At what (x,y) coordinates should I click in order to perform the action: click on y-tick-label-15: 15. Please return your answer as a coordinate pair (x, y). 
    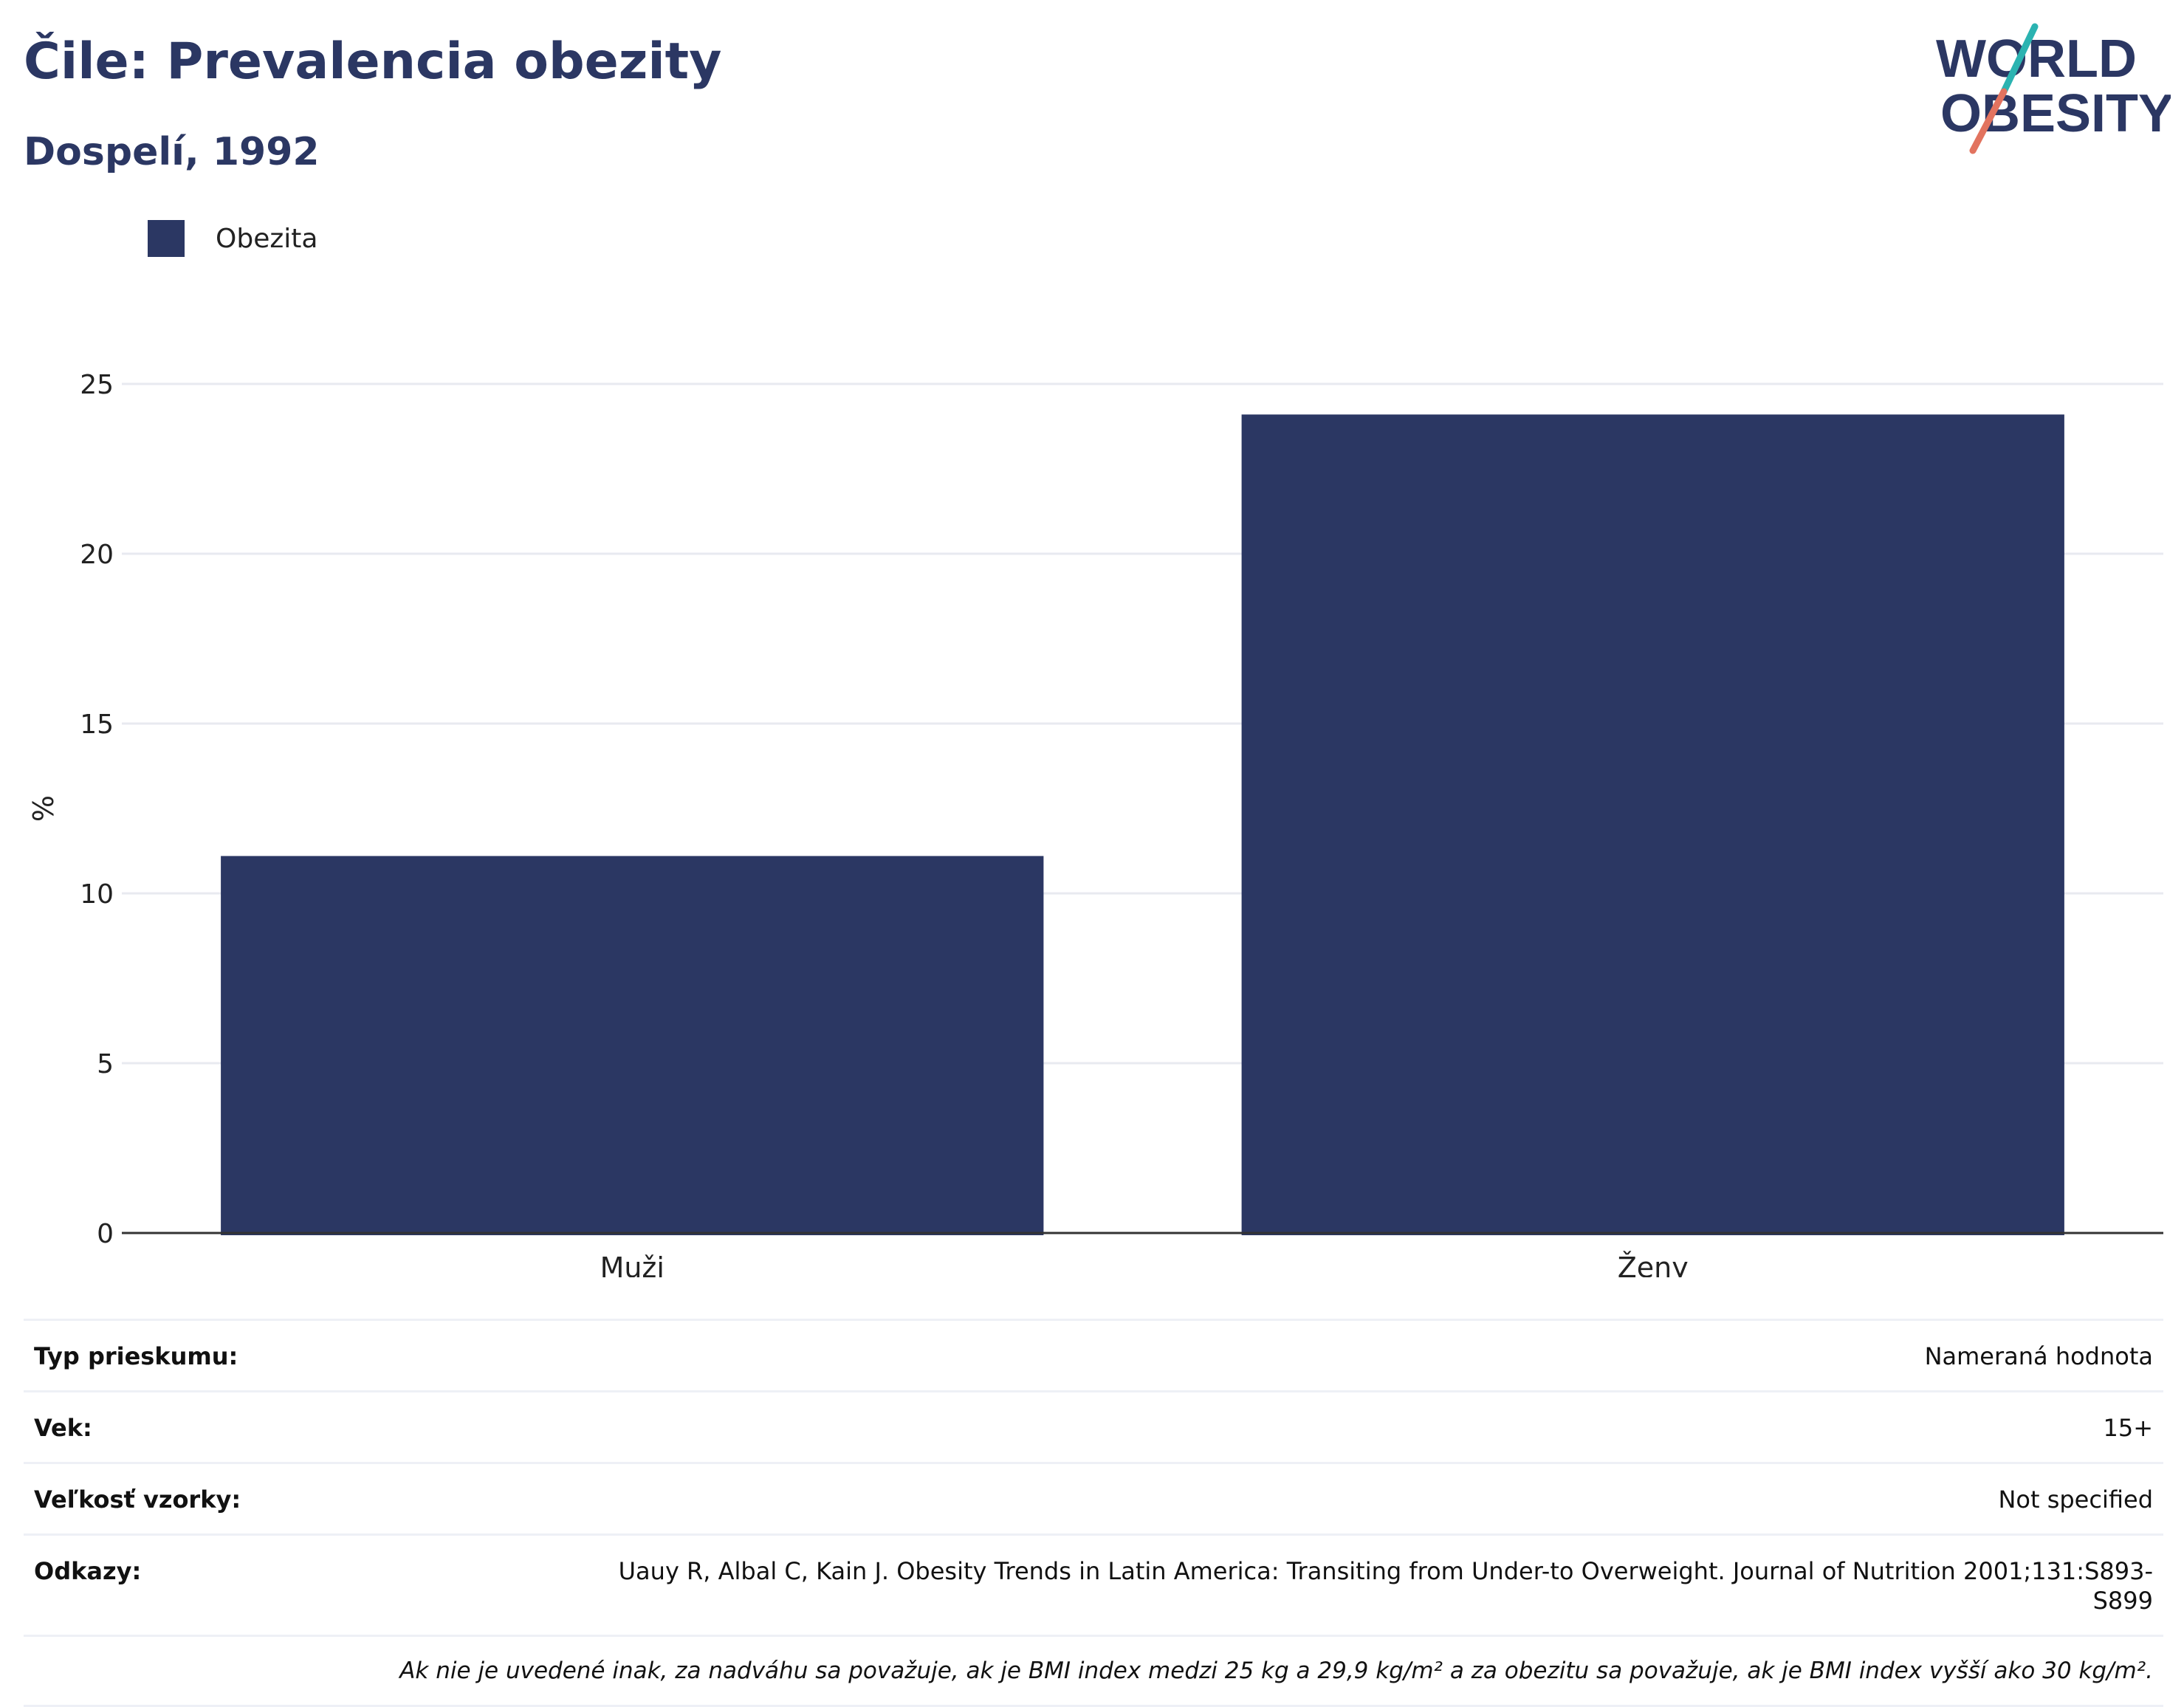
    Looking at the image, I should click on (97, 725).